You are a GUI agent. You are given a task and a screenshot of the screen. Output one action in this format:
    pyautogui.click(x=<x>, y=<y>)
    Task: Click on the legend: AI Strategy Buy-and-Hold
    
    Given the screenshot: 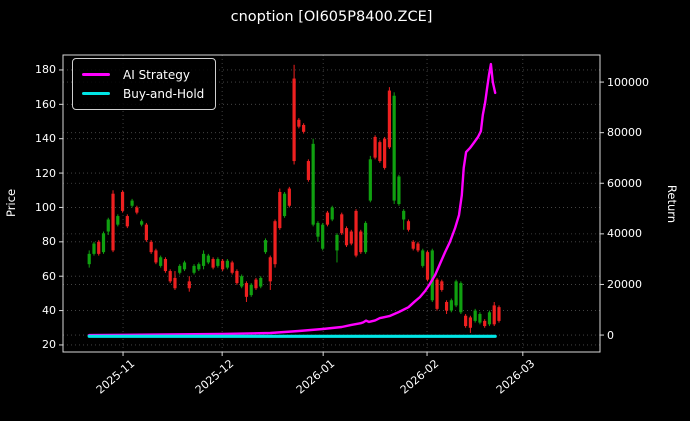 What is the action you would take?
    pyautogui.click(x=144, y=84)
    